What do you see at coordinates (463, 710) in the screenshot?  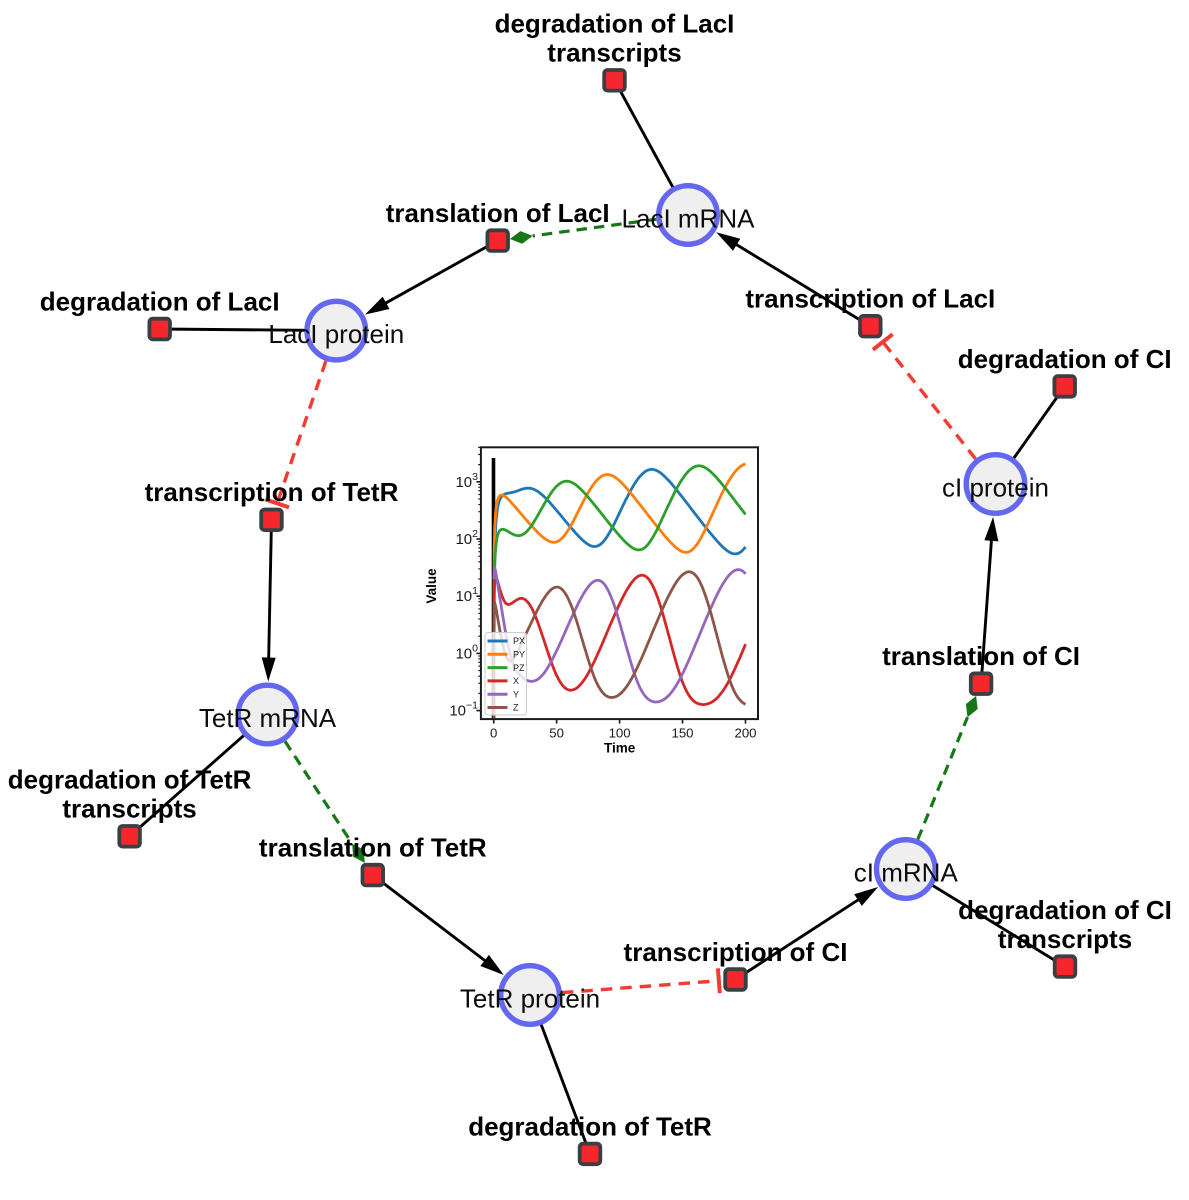 I see `svg-text: 10−1` at bounding box center [463, 710].